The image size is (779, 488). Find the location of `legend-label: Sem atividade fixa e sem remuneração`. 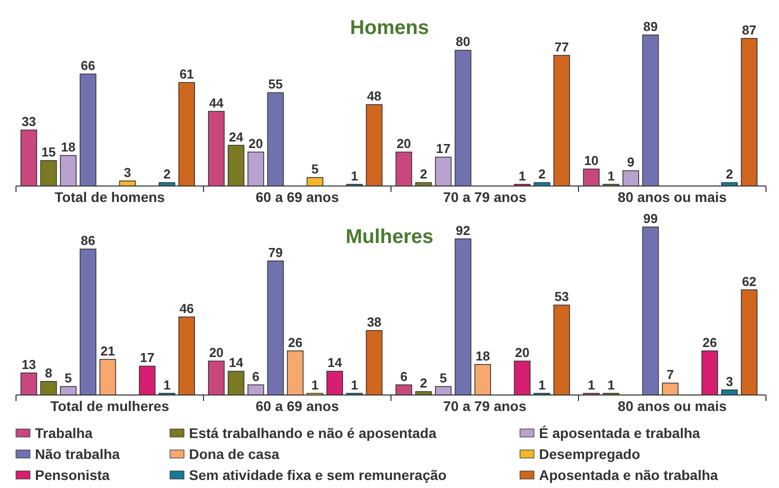

legend-label: Sem atividade fixa e sem remuneração is located at coordinates (318, 475).